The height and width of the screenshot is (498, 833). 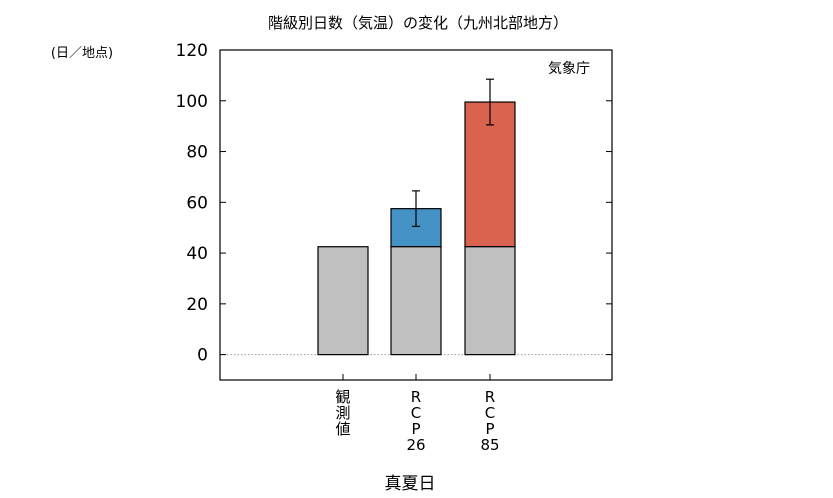 What do you see at coordinates (416, 301) in the screenshot?
I see `bar-rcp26-base` at bounding box center [416, 301].